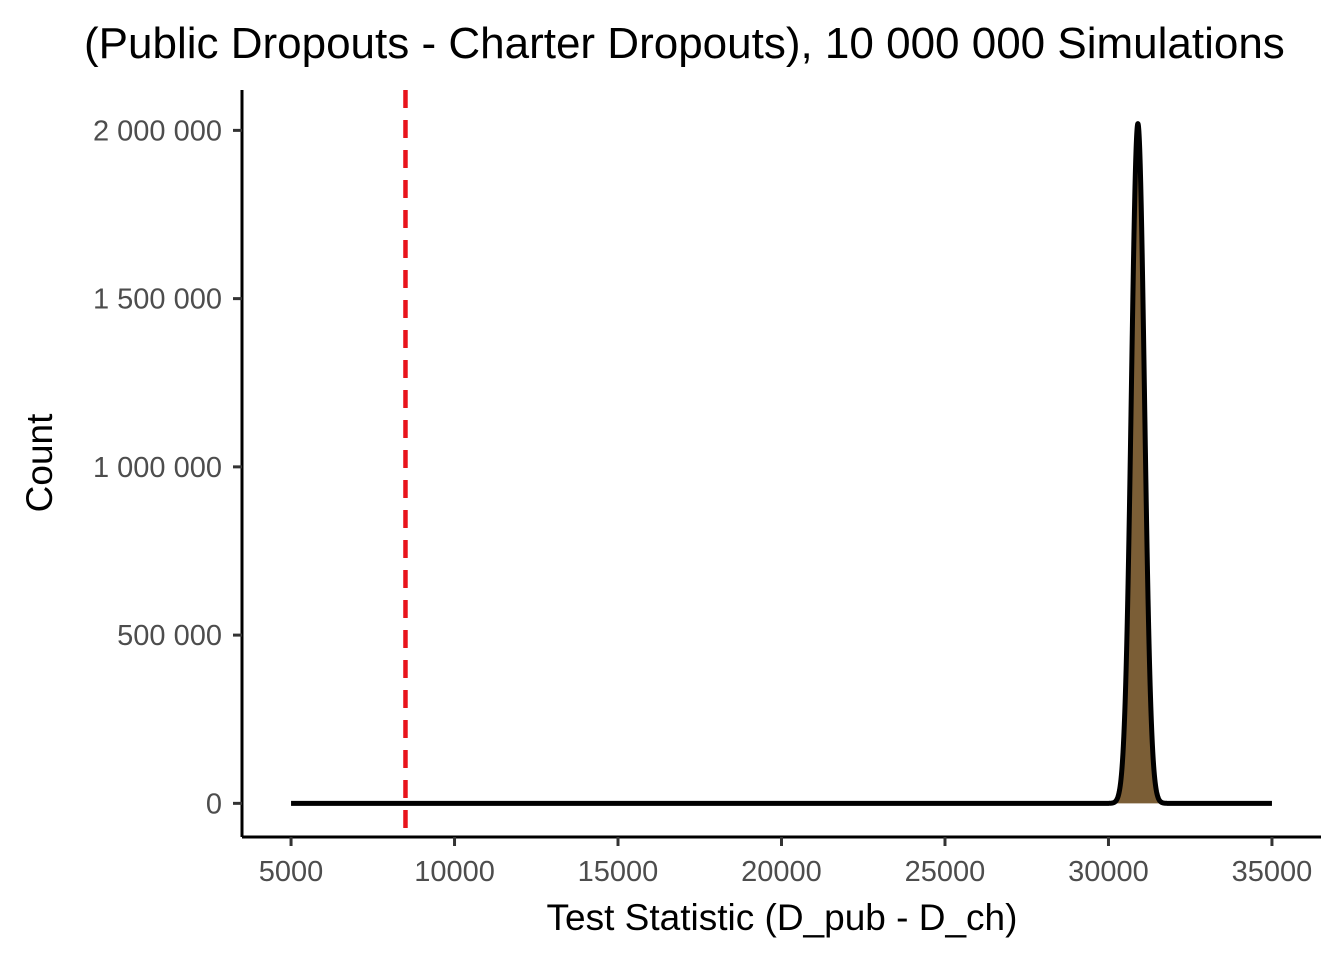 This screenshot has width=1344, height=960. What do you see at coordinates (169, 636) in the screenshot?
I see `y-tick-label: 500 000` at bounding box center [169, 636].